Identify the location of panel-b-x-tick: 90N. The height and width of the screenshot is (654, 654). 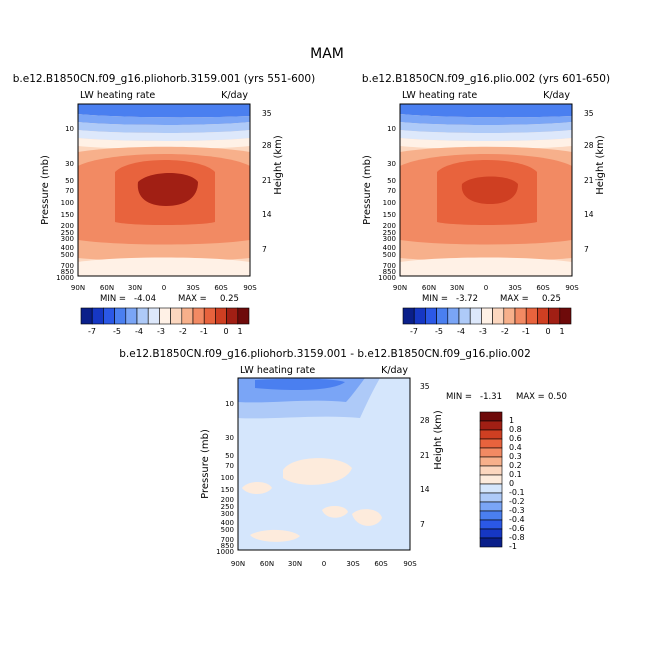
(400, 288).